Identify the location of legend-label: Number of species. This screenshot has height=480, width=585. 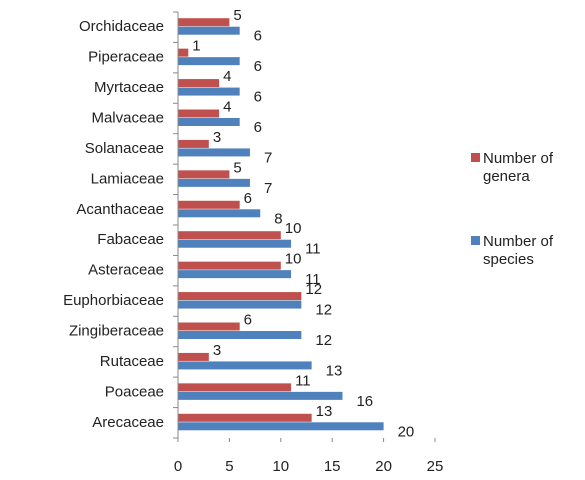
(518, 250).